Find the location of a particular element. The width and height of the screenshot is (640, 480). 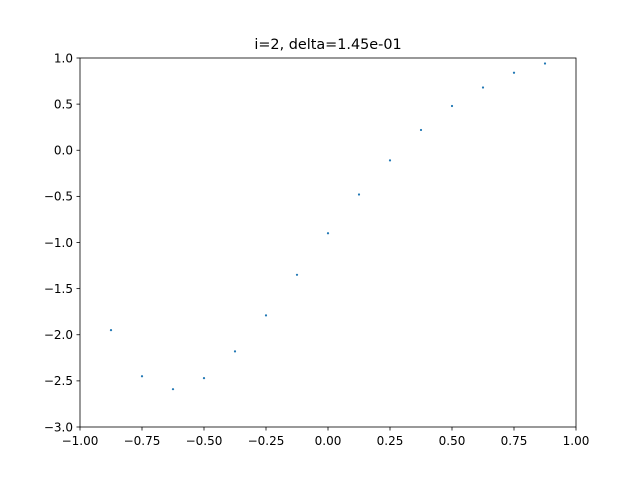

x-tick-label: −0.25 is located at coordinates (266, 441).